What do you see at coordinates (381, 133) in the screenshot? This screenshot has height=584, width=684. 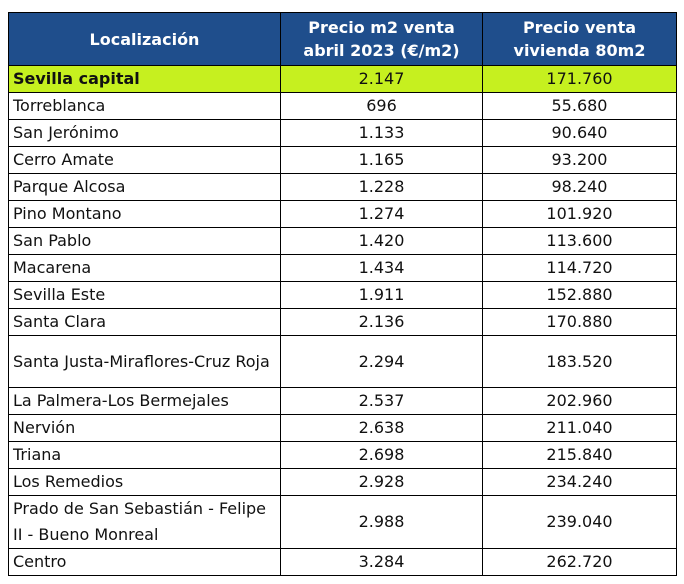 I see `cell-price-m2: 1.133` at bounding box center [381, 133].